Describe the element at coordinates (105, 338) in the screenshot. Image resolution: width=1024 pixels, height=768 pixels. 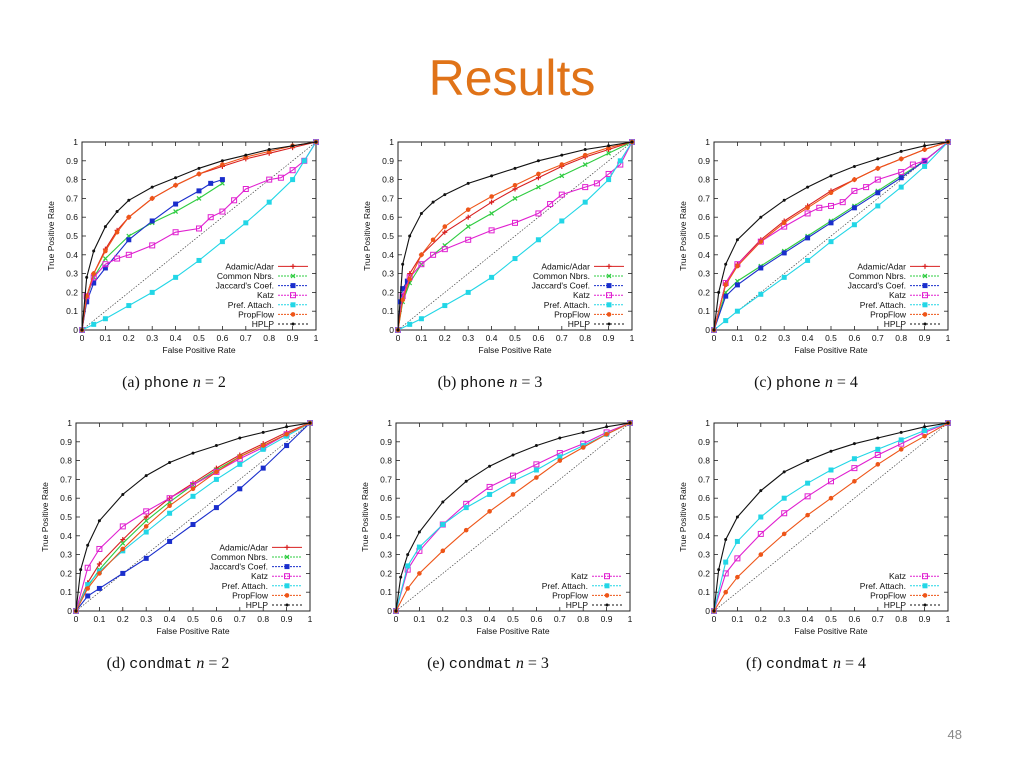
I see `x-tick-label: 0.1` at that location.